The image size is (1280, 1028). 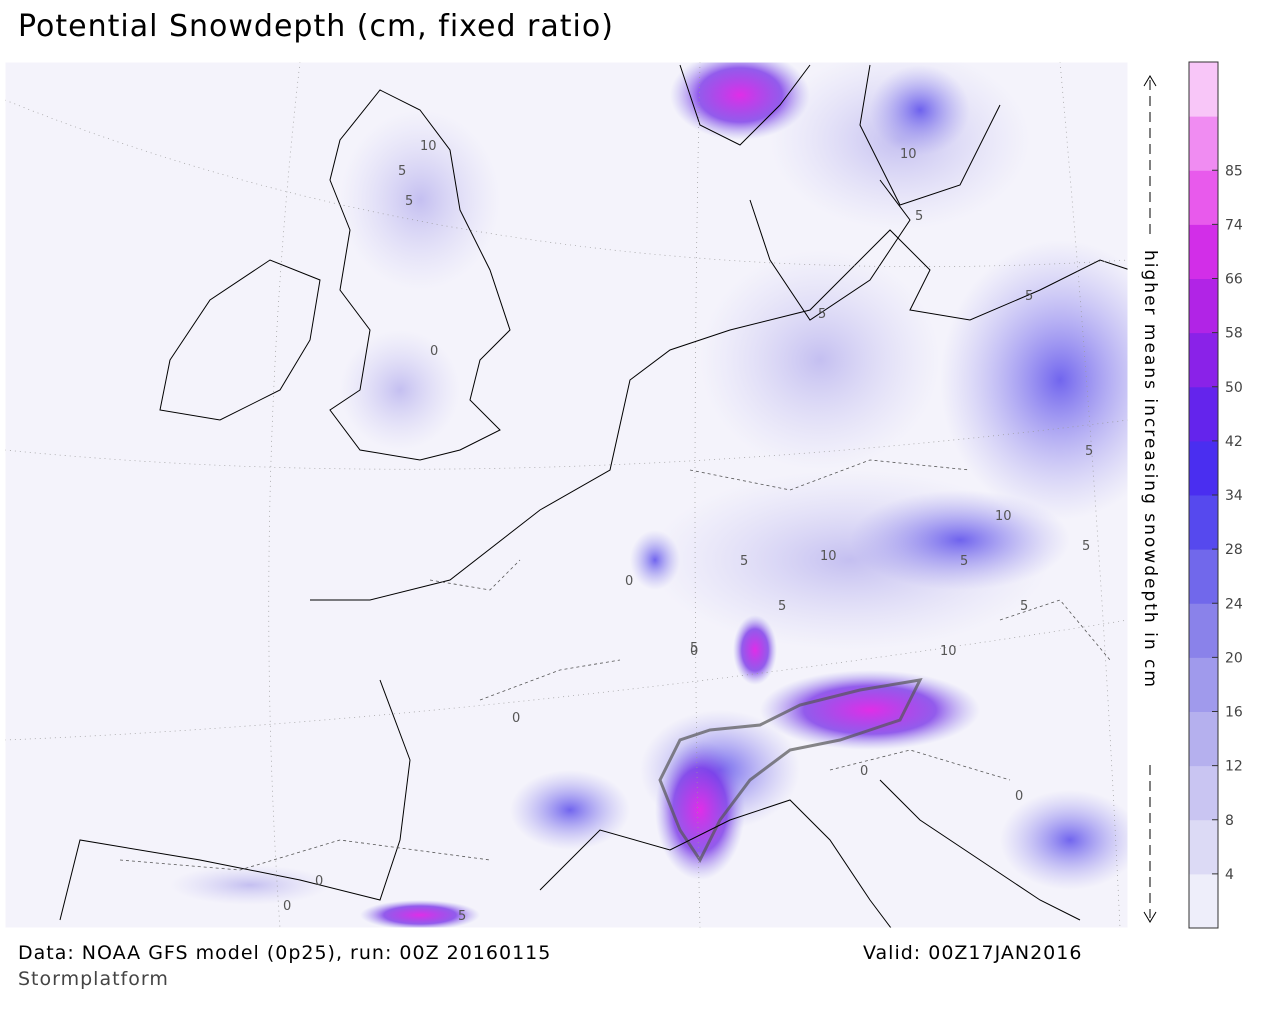 What do you see at coordinates (1150, 469) in the screenshot?
I see `side-label-text: higher means increasing snowdepth in cm` at bounding box center [1150, 469].